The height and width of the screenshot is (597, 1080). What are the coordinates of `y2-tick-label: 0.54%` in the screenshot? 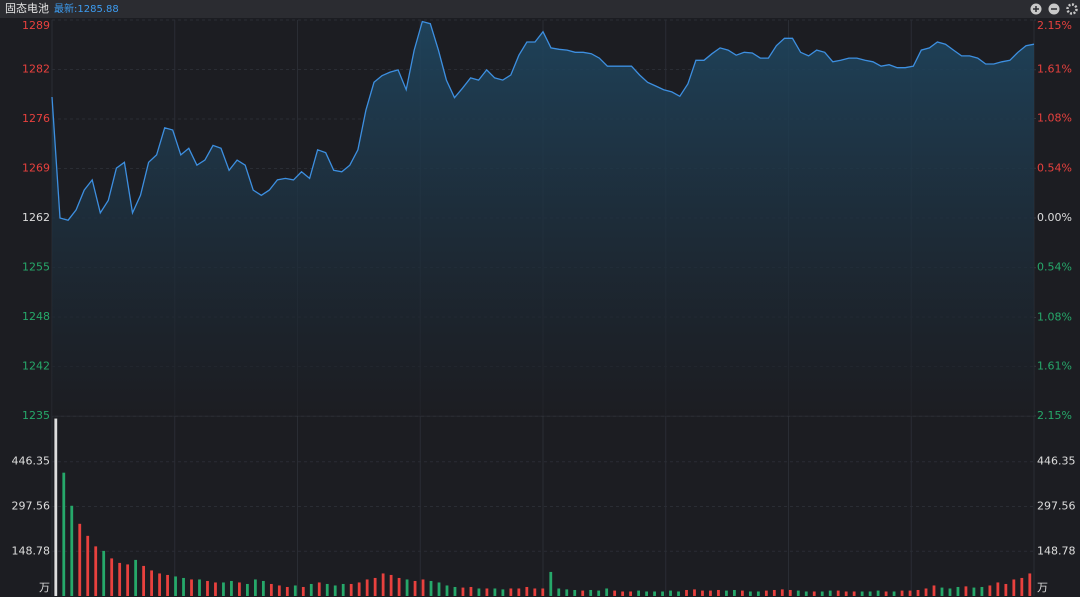 It's located at (1054, 167).